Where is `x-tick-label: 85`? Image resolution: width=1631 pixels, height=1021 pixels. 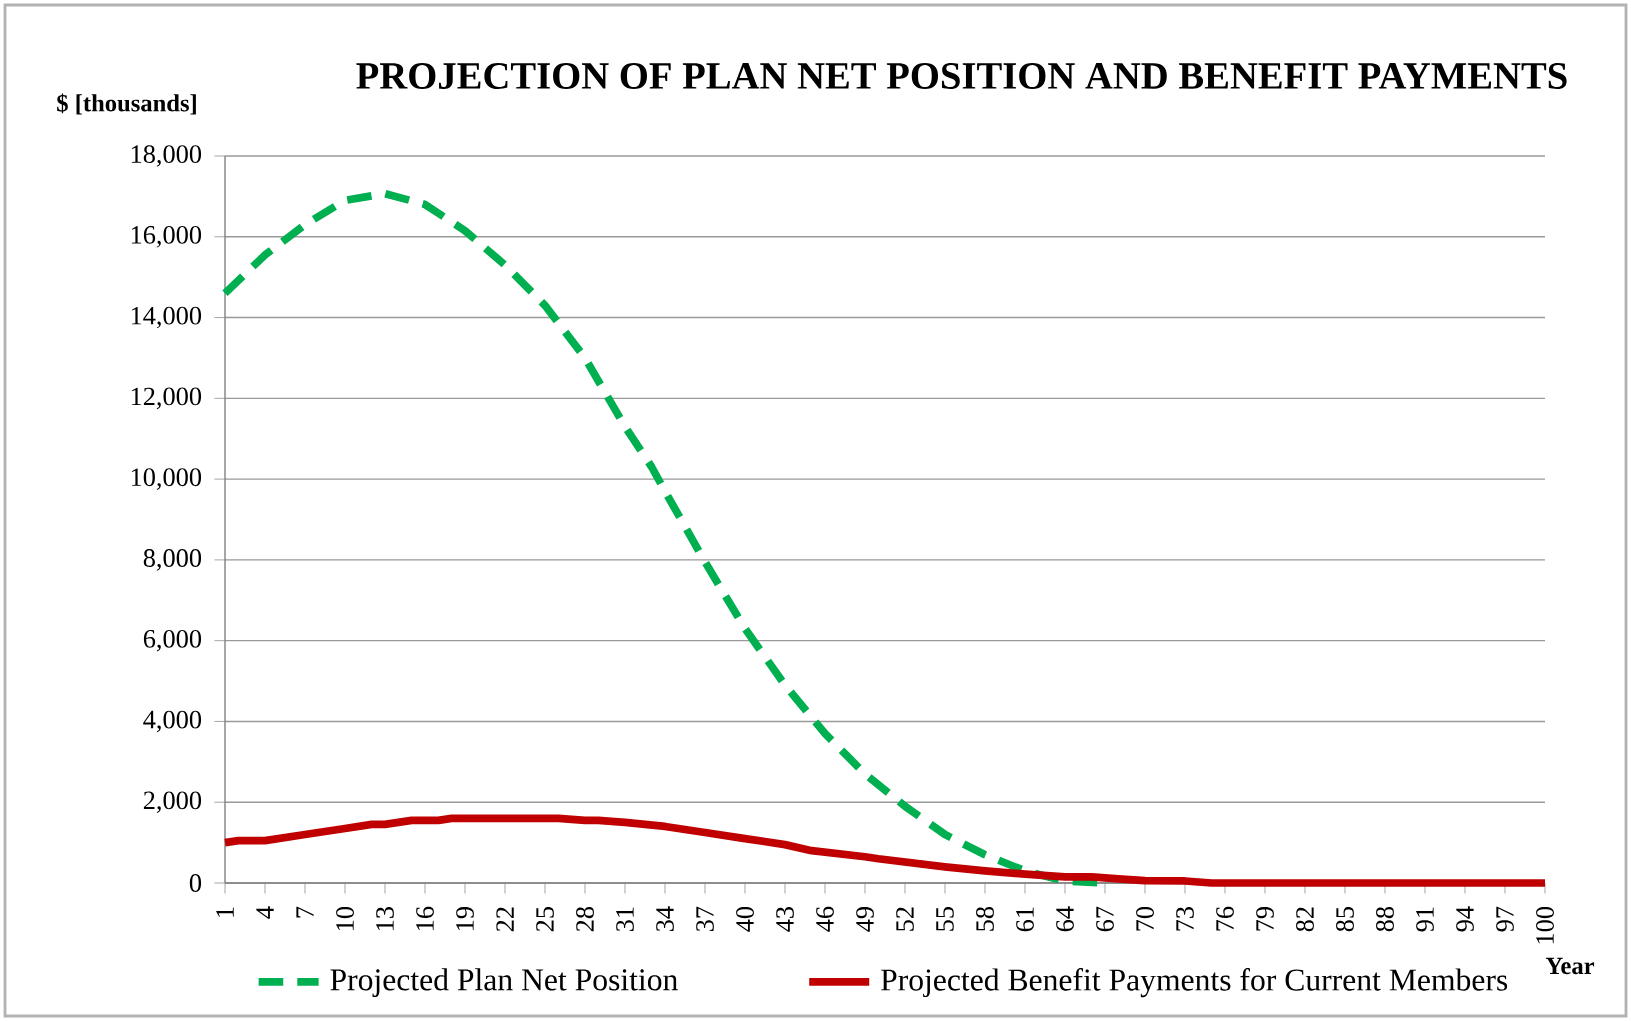 x-tick-label: 85 is located at coordinates (1345, 919).